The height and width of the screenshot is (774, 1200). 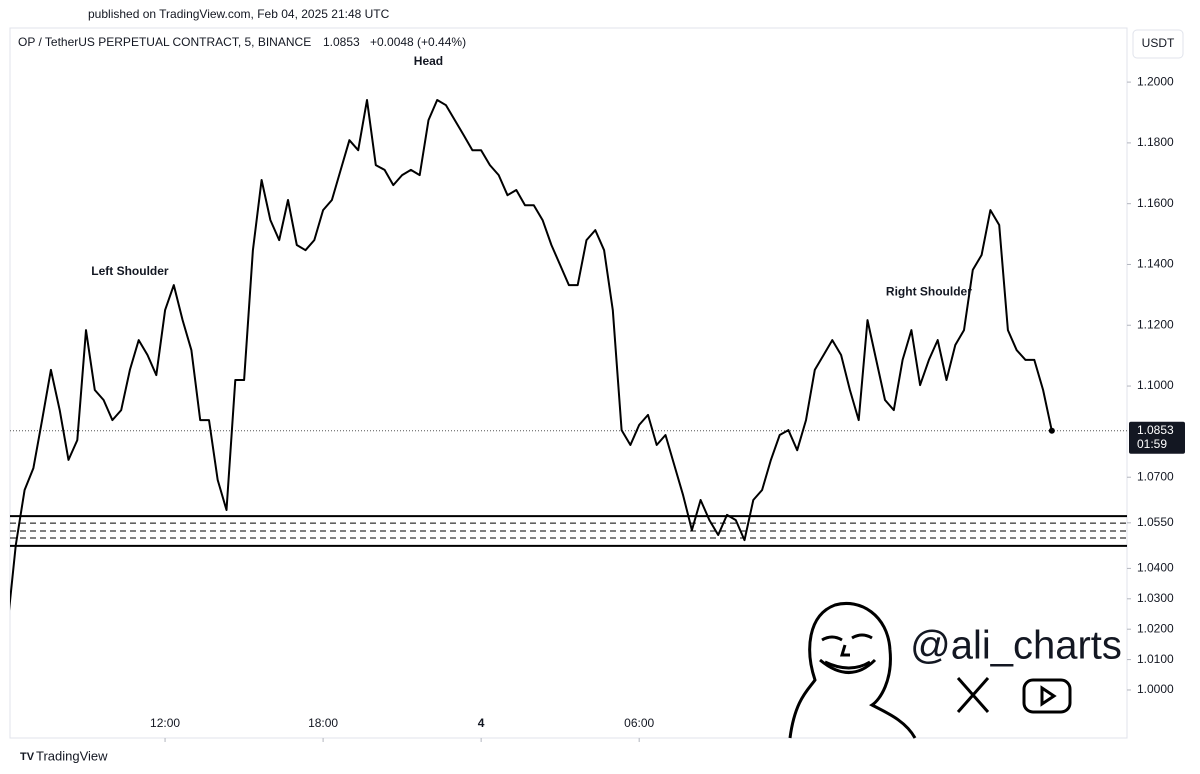 I want to click on watermark: @ali_charts, so click(x=1016, y=646).